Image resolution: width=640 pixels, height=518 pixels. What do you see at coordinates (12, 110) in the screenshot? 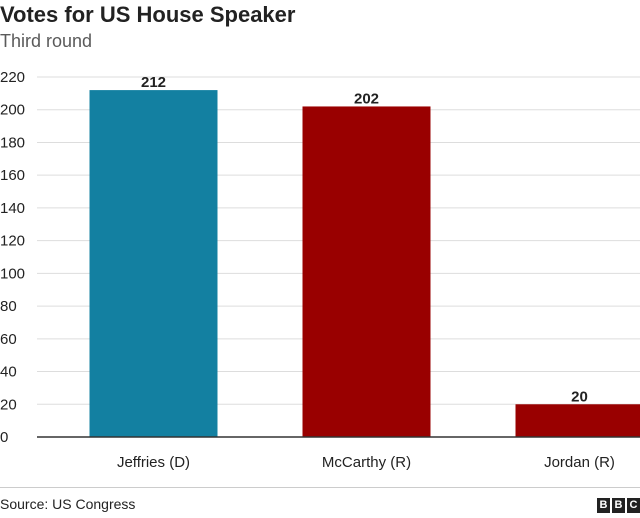
I see `y-tick-label: 200` at bounding box center [12, 110].